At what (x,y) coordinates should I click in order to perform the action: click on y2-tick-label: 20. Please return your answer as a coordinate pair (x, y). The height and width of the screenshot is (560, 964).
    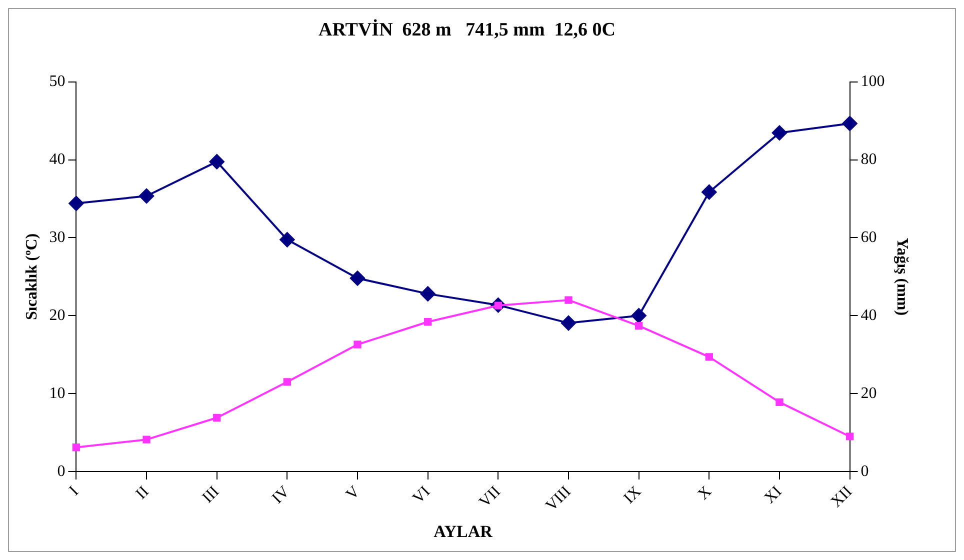
    Looking at the image, I should click on (868, 393).